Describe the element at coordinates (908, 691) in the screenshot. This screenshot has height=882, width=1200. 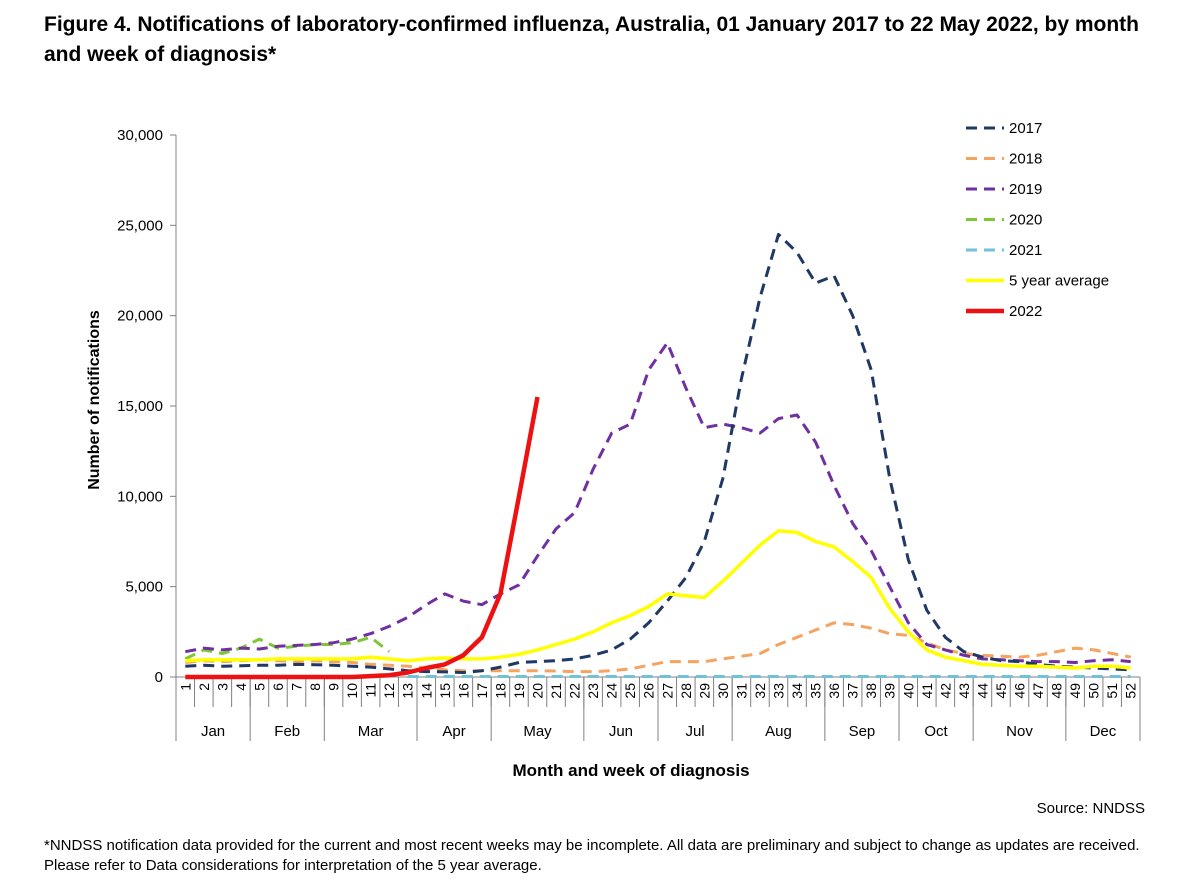
I see `week-tick-label: 40` at that location.